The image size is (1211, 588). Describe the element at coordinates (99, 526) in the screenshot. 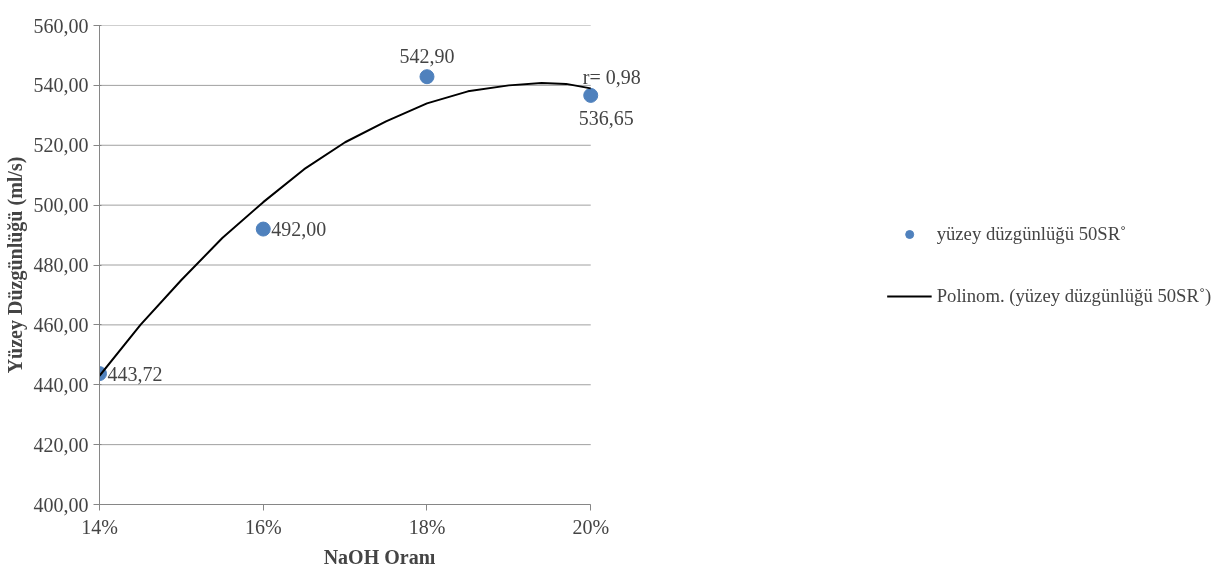

I see `x-tick-label: 14%` at that location.